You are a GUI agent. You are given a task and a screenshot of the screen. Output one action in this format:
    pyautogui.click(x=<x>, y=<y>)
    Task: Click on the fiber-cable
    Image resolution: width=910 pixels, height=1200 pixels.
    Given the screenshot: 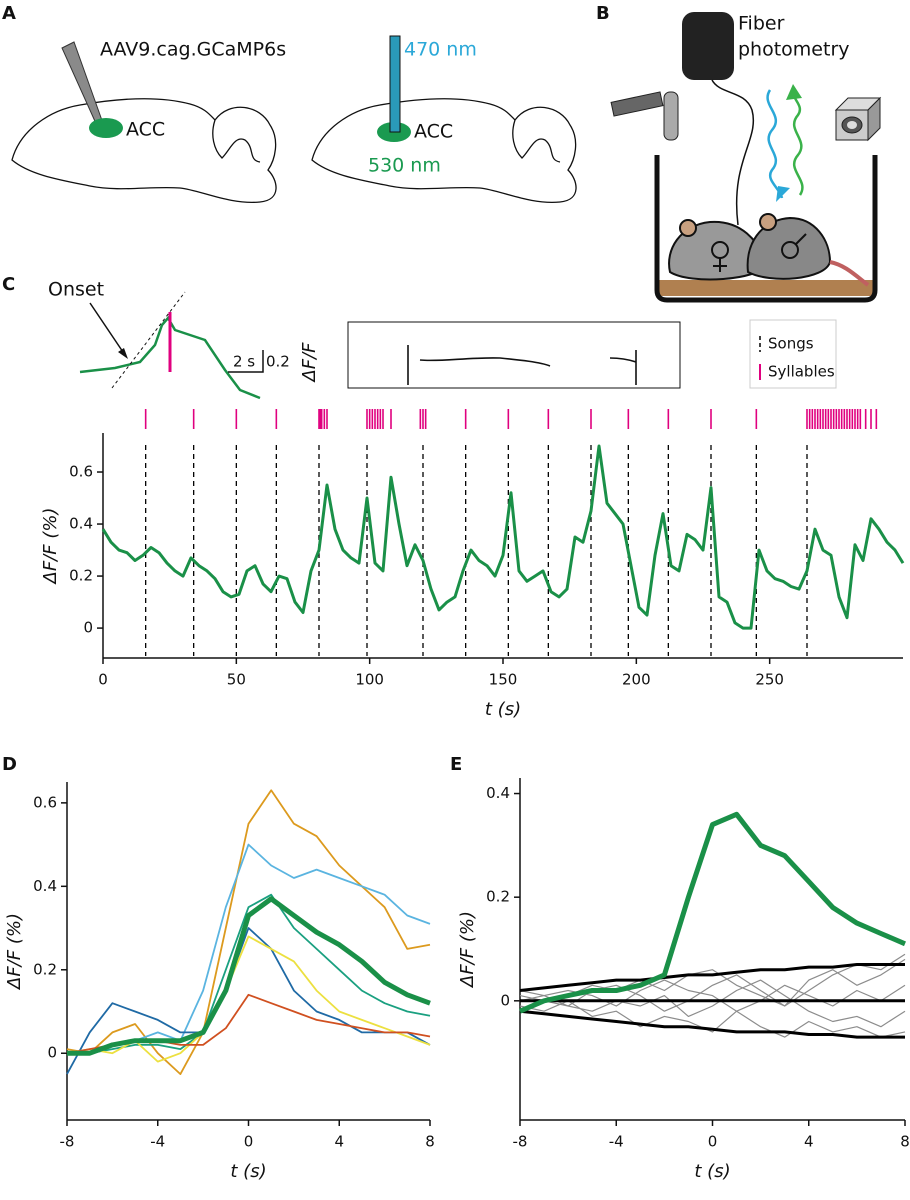 What is the action you would take?
    pyautogui.click(x=733, y=152)
    